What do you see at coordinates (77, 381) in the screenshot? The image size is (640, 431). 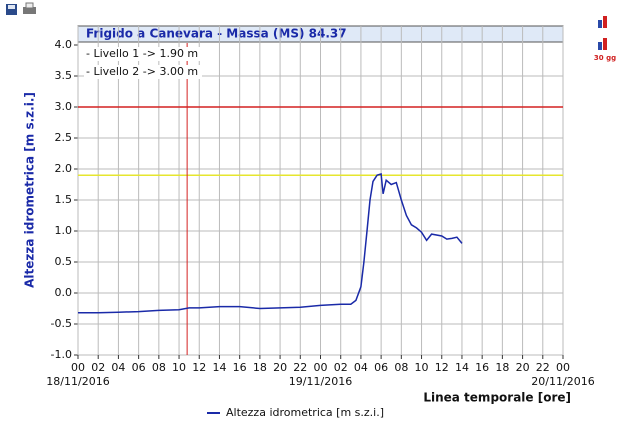 I see `date-label: 18/11/2016` at bounding box center [77, 381].